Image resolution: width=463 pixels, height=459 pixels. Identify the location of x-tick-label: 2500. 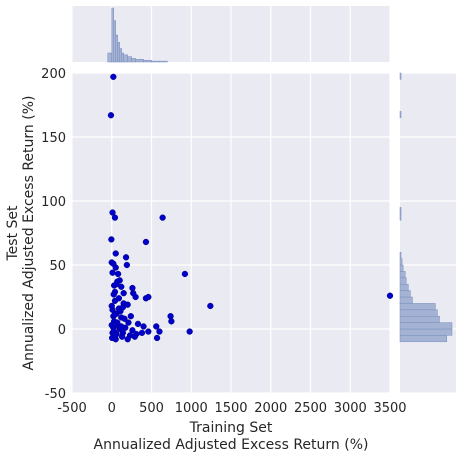
(310, 408).